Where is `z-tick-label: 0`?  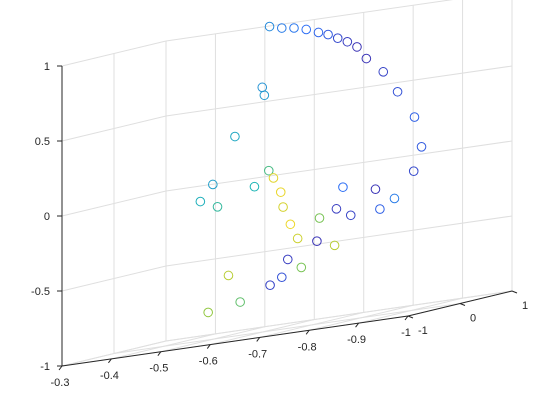
z-tick-label: 0 is located at coordinates (47, 217).